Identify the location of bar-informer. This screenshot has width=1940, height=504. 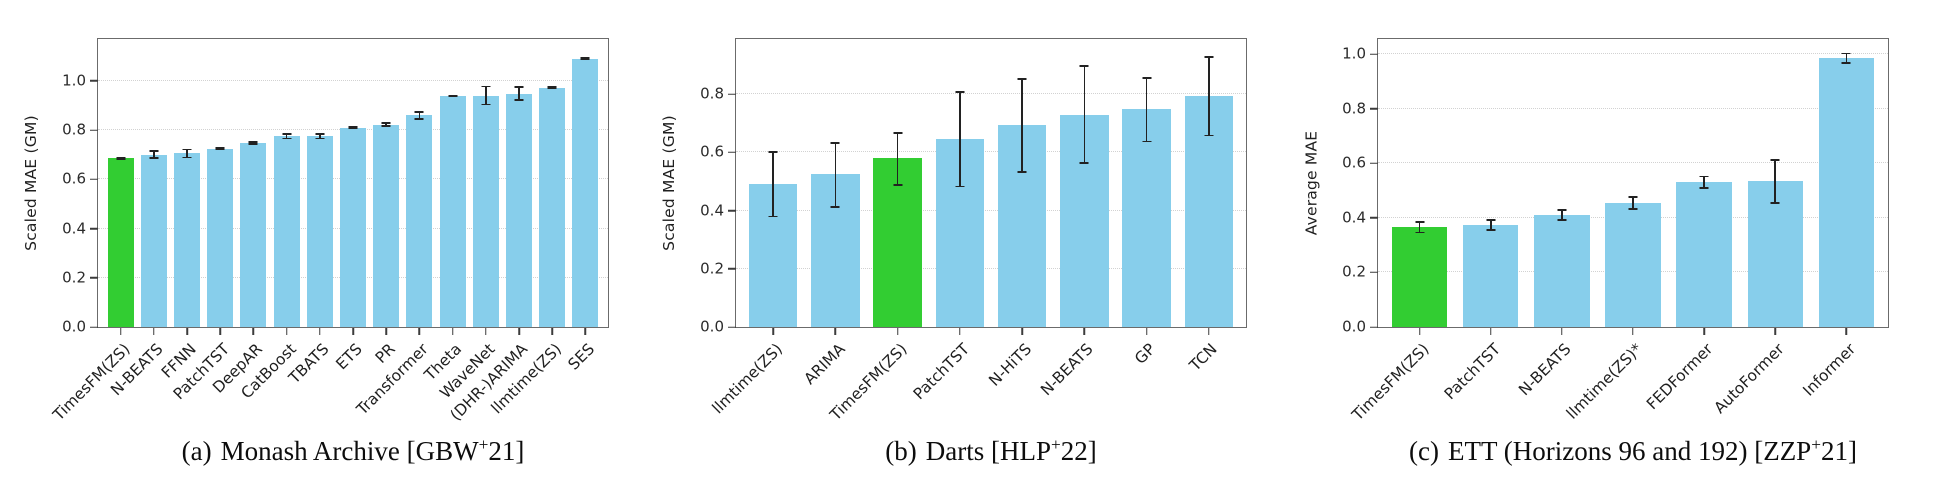
(1846, 192).